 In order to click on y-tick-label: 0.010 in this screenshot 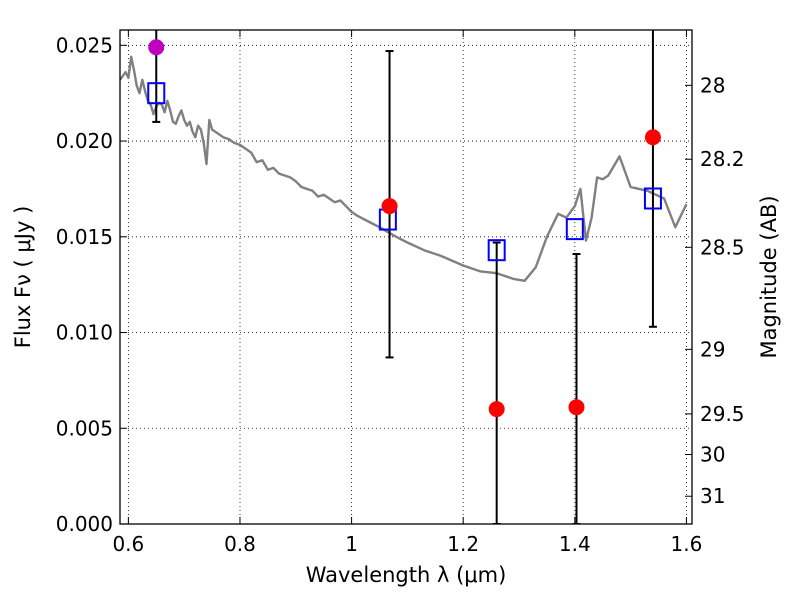, I will do `click(84, 333)`.